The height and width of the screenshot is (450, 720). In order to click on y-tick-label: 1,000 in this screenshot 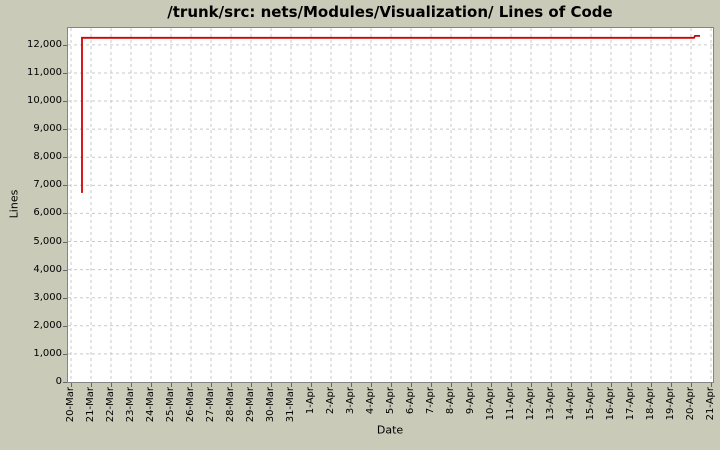, I will do `click(47, 353)`.